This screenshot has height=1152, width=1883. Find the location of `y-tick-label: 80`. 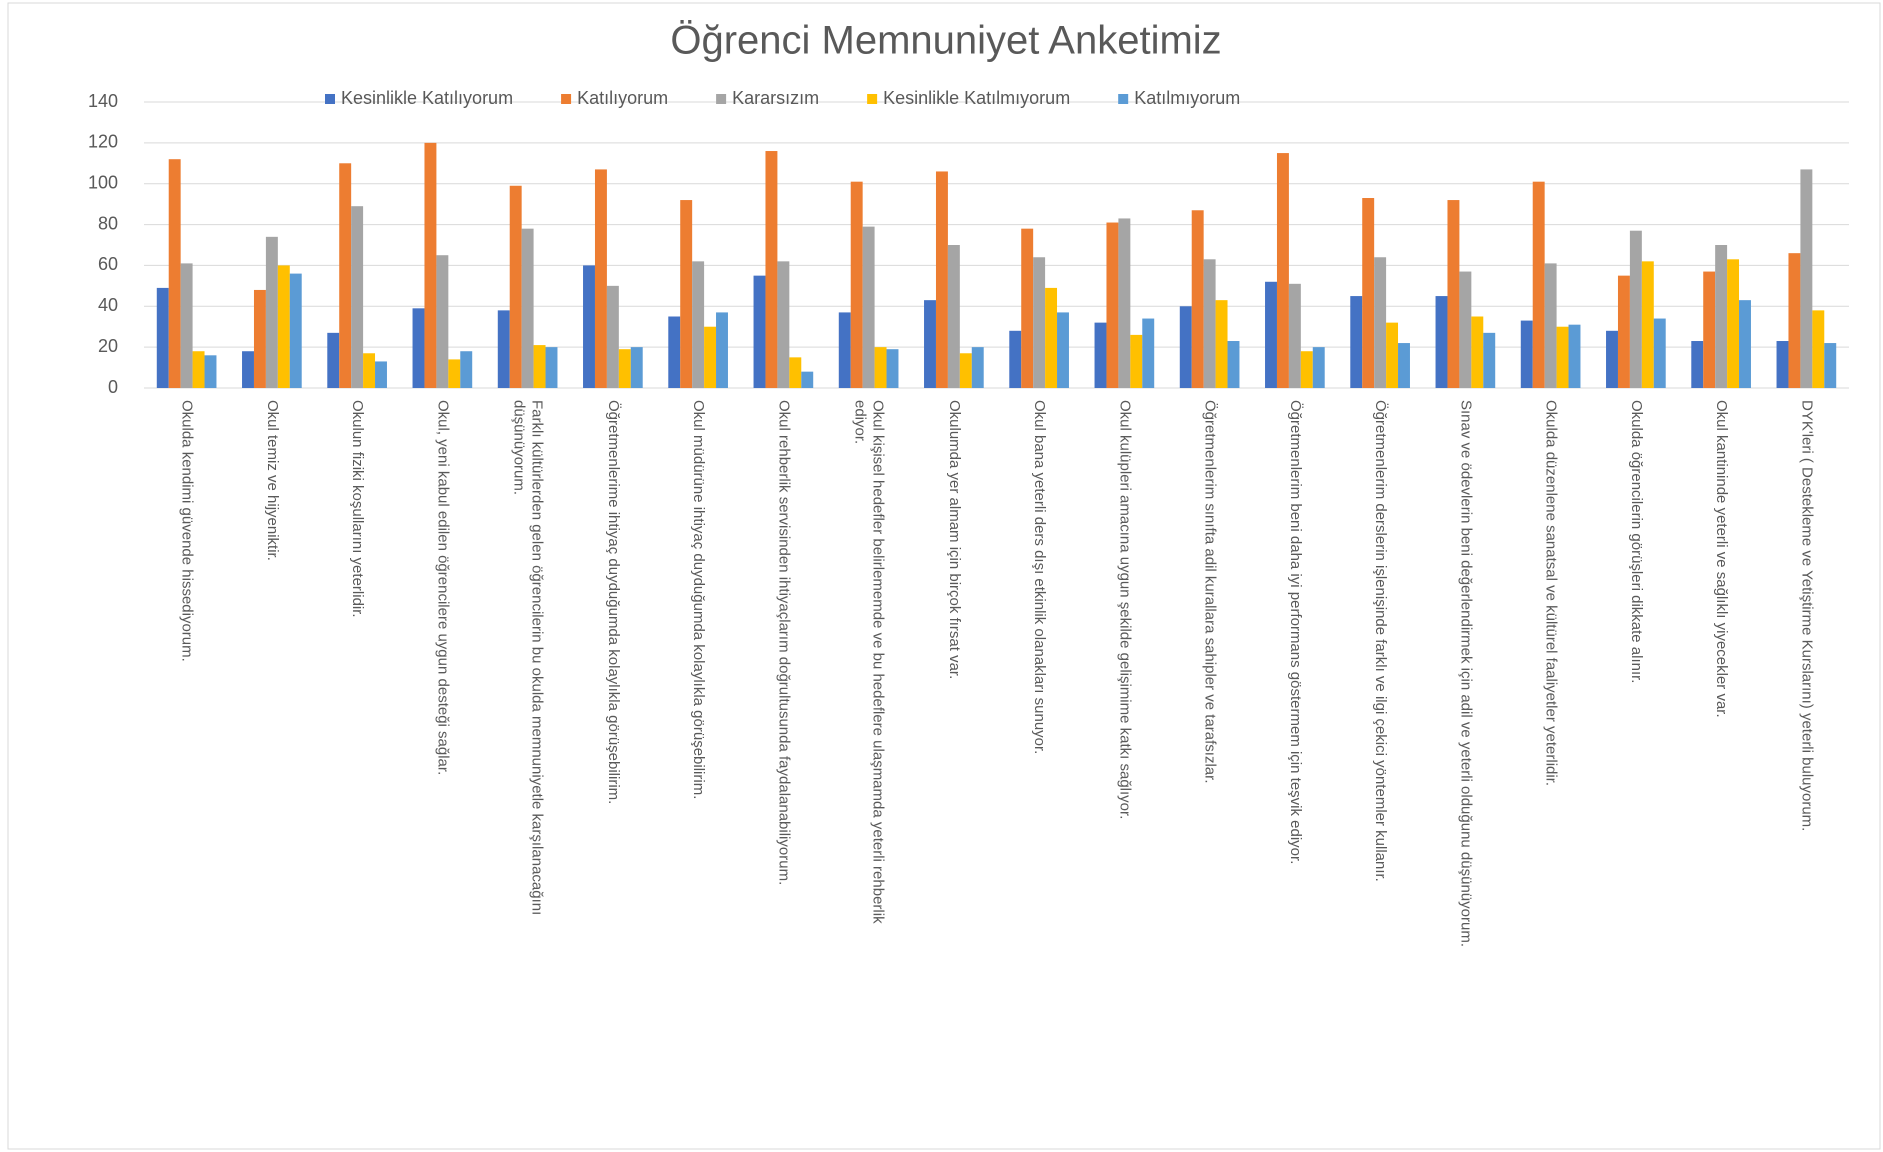

y-tick-label: 80 is located at coordinates (108, 223).